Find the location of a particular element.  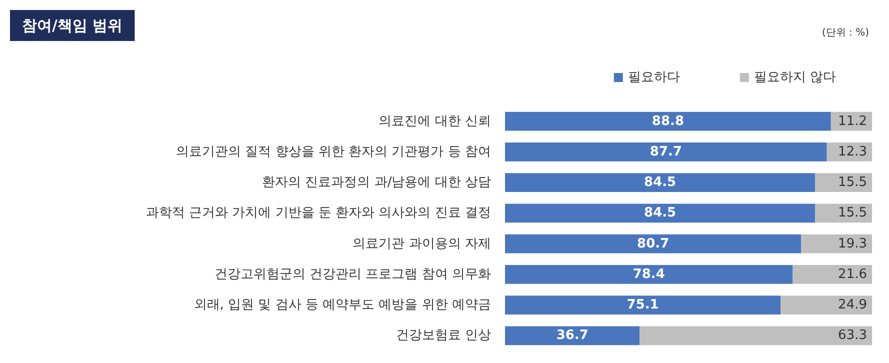

data-label: 75.1 is located at coordinates (642, 305).